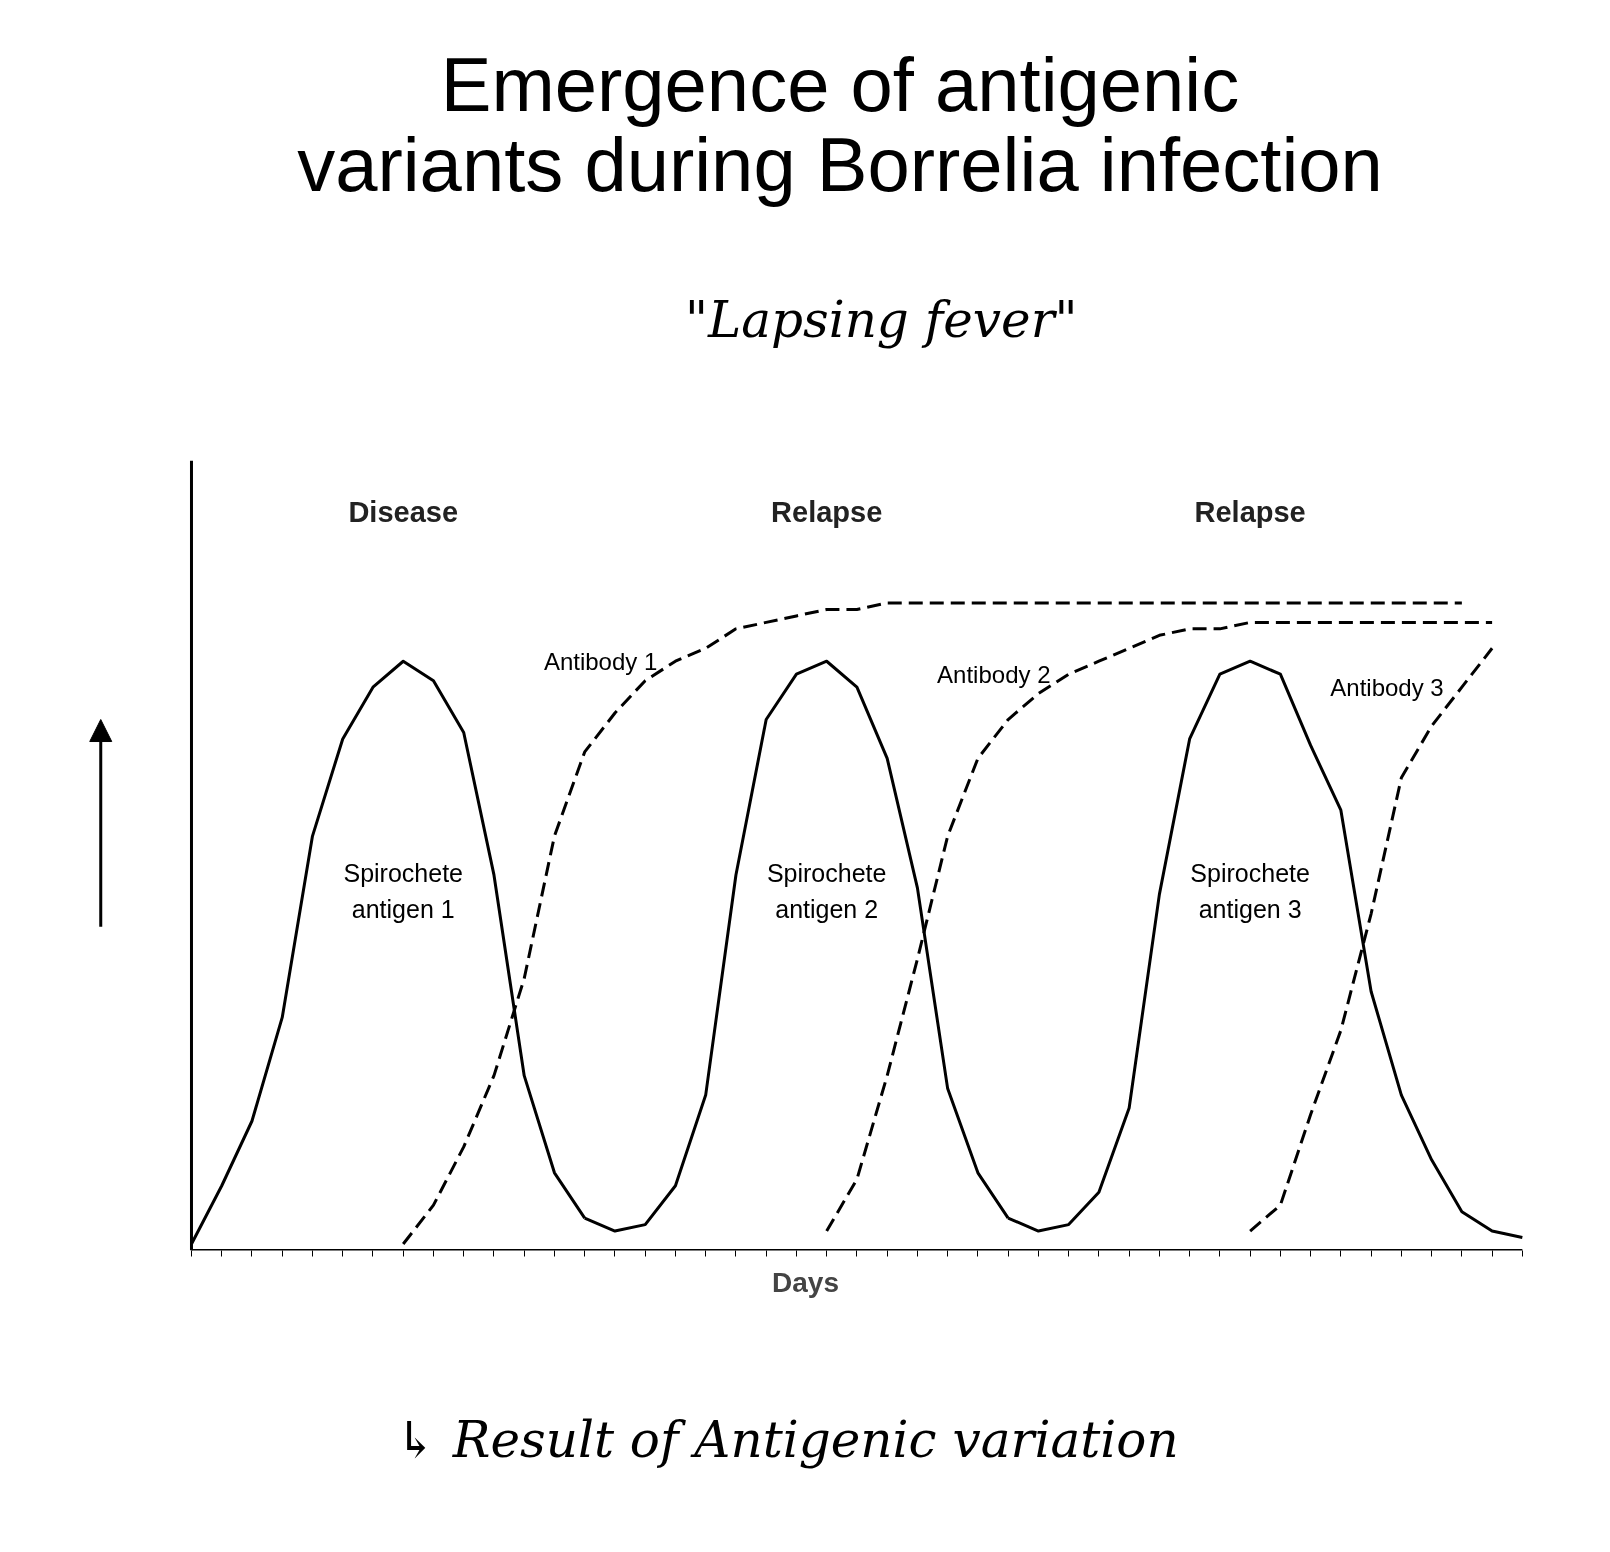  Describe the element at coordinates (1387, 687) in the screenshot. I see `series-label: Antibody 3` at that location.